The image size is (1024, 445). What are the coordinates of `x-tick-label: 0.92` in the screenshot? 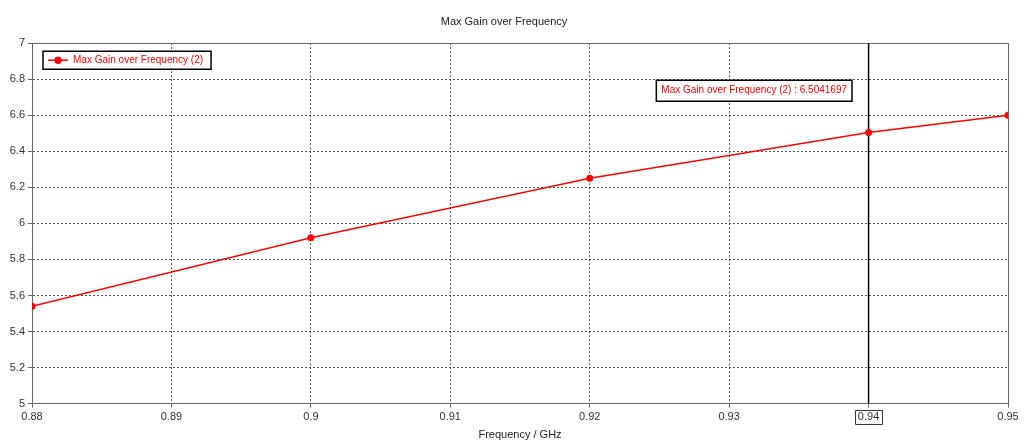 It's located at (590, 416).